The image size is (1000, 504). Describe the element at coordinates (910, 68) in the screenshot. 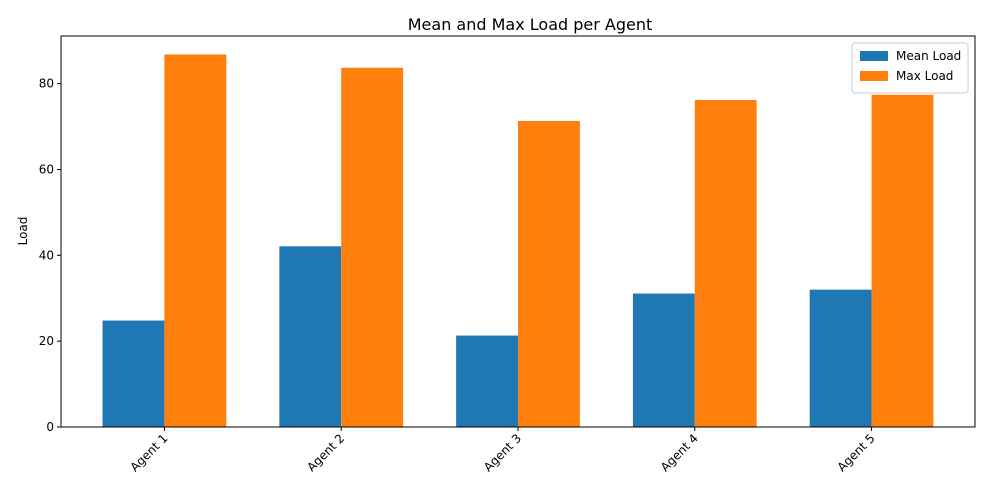

I see `legend: Mean Load Max Load` at that location.